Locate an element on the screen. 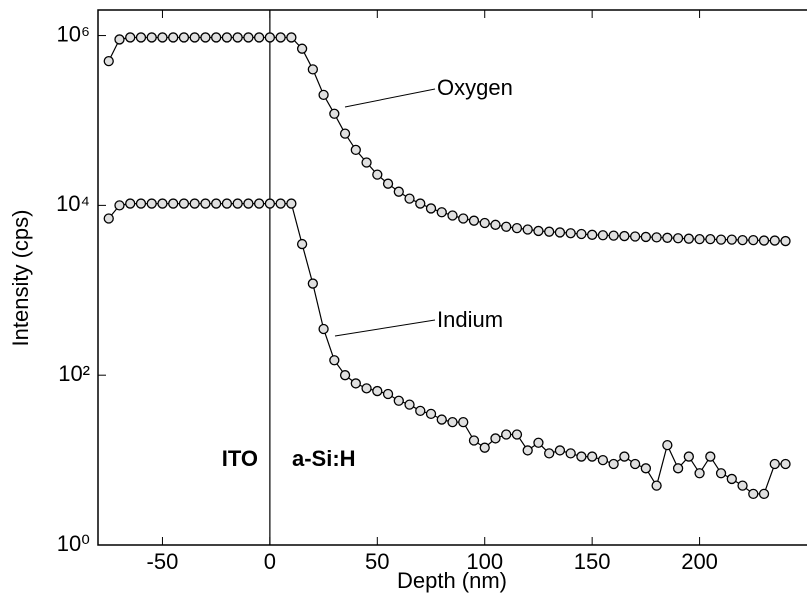  y-axis-label: Intensity (cps) is located at coordinates (20, 278).